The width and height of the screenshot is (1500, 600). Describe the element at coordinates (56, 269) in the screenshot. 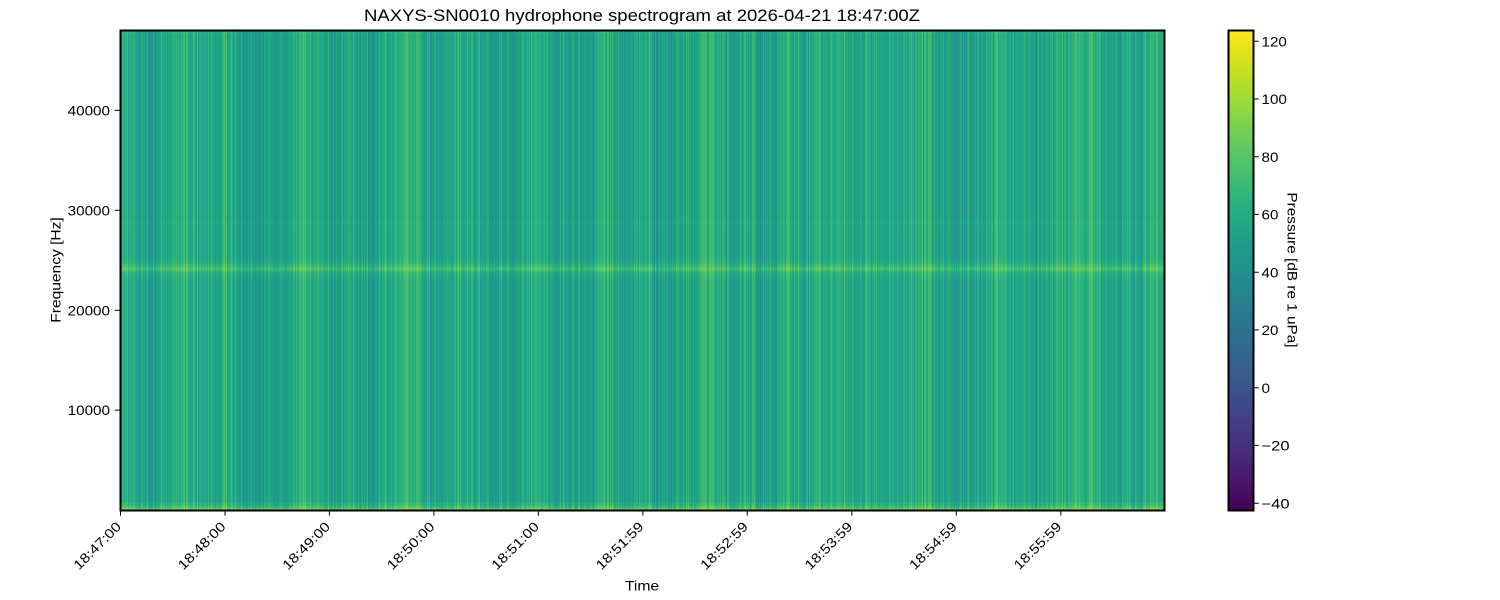

I see `svg-text: Frequency [Hz]` at that location.